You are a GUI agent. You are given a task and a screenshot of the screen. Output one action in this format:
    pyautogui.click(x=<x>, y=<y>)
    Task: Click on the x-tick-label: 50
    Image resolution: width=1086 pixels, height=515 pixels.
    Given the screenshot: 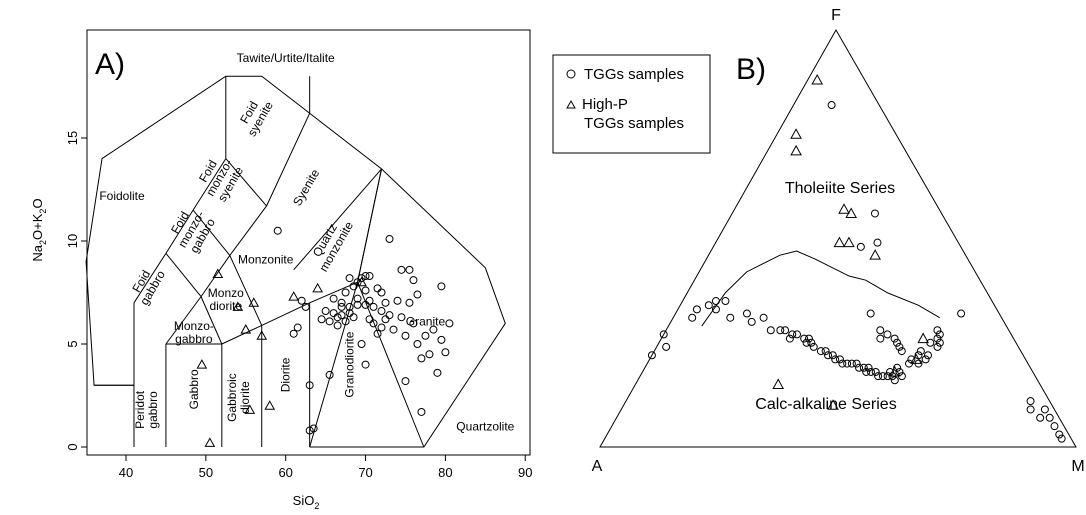 What is the action you would take?
    pyautogui.click(x=206, y=472)
    